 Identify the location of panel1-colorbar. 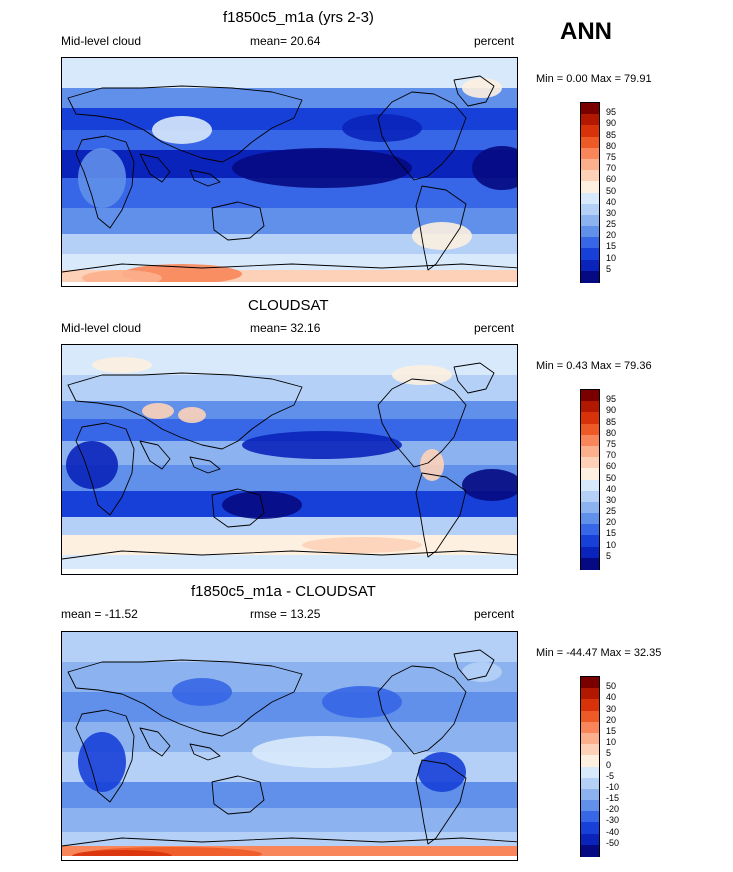
(590, 192).